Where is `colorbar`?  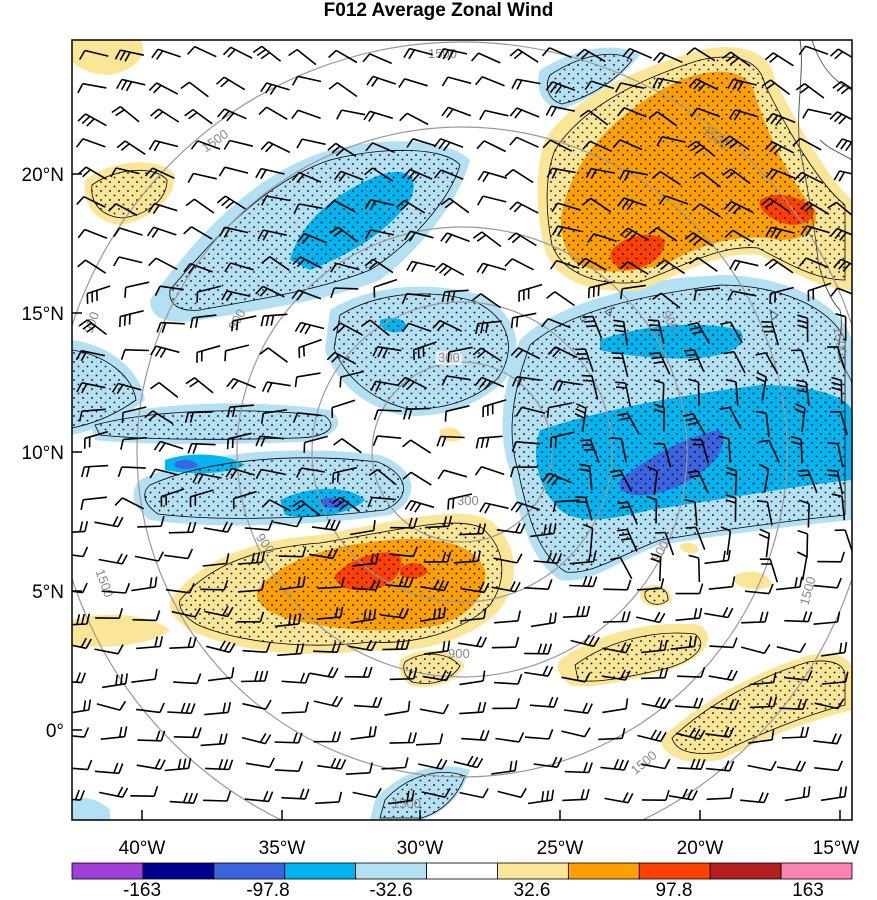 colorbar is located at coordinates (462, 871).